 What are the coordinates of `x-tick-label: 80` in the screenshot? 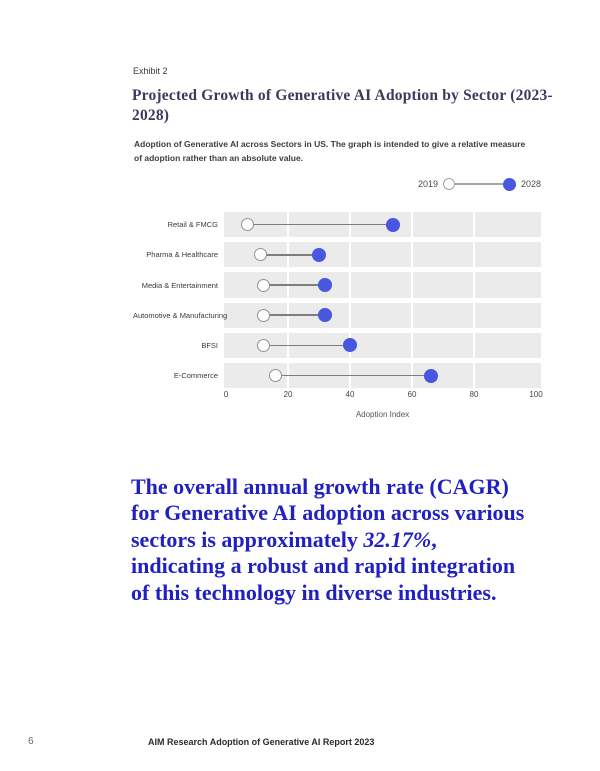 It's located at (474, 394).